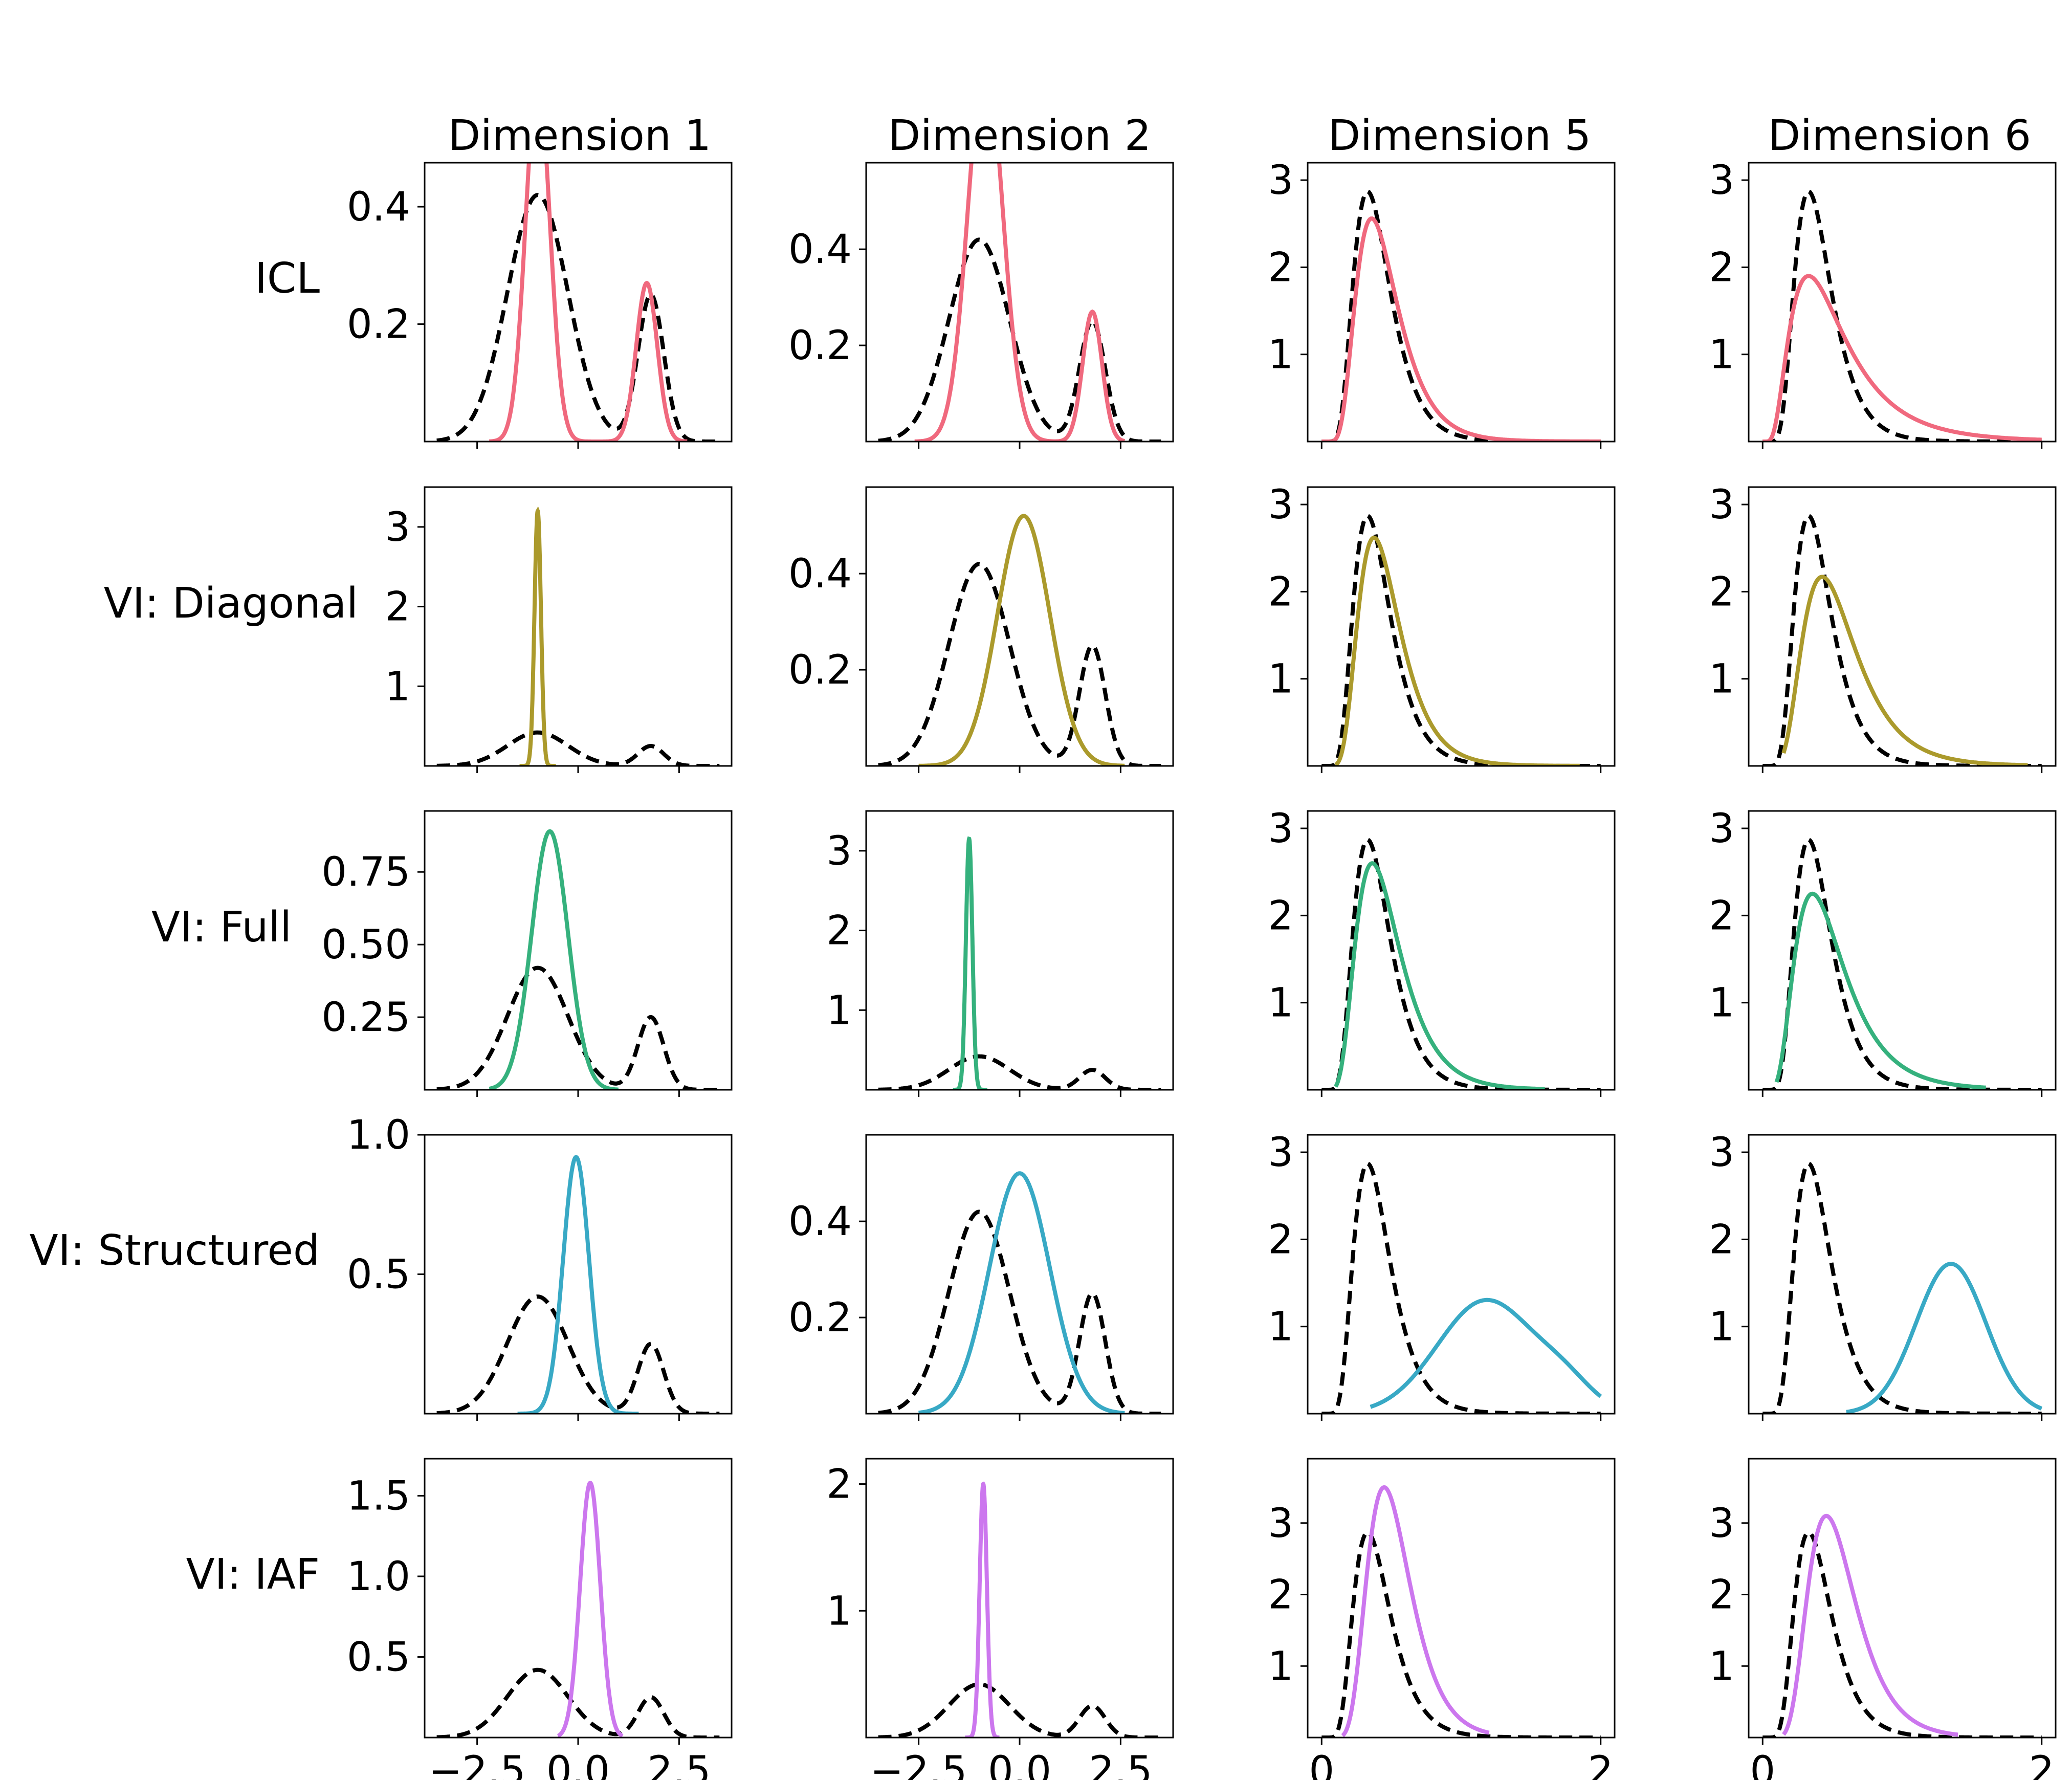 This screenshot has height=1780, width=2072. Describe the element at coordinates (540, 1619) in the screenshot. I see `panel-r5-c1: 0.5 1.0 1.5 −2.5 0.0 2.5` at that location.